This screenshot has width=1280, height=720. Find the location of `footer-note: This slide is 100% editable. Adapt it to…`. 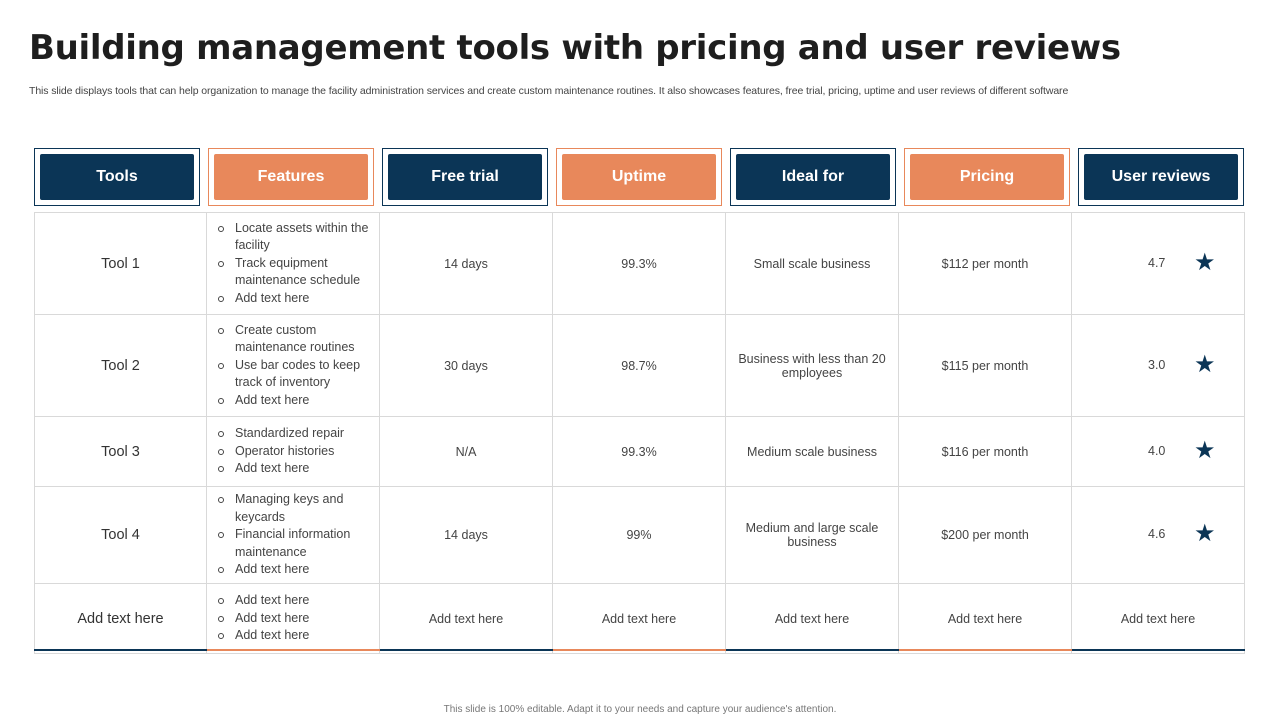

footer-note: This slide is 100% editable. Adapt it to… is located at coordinates (640, 709).